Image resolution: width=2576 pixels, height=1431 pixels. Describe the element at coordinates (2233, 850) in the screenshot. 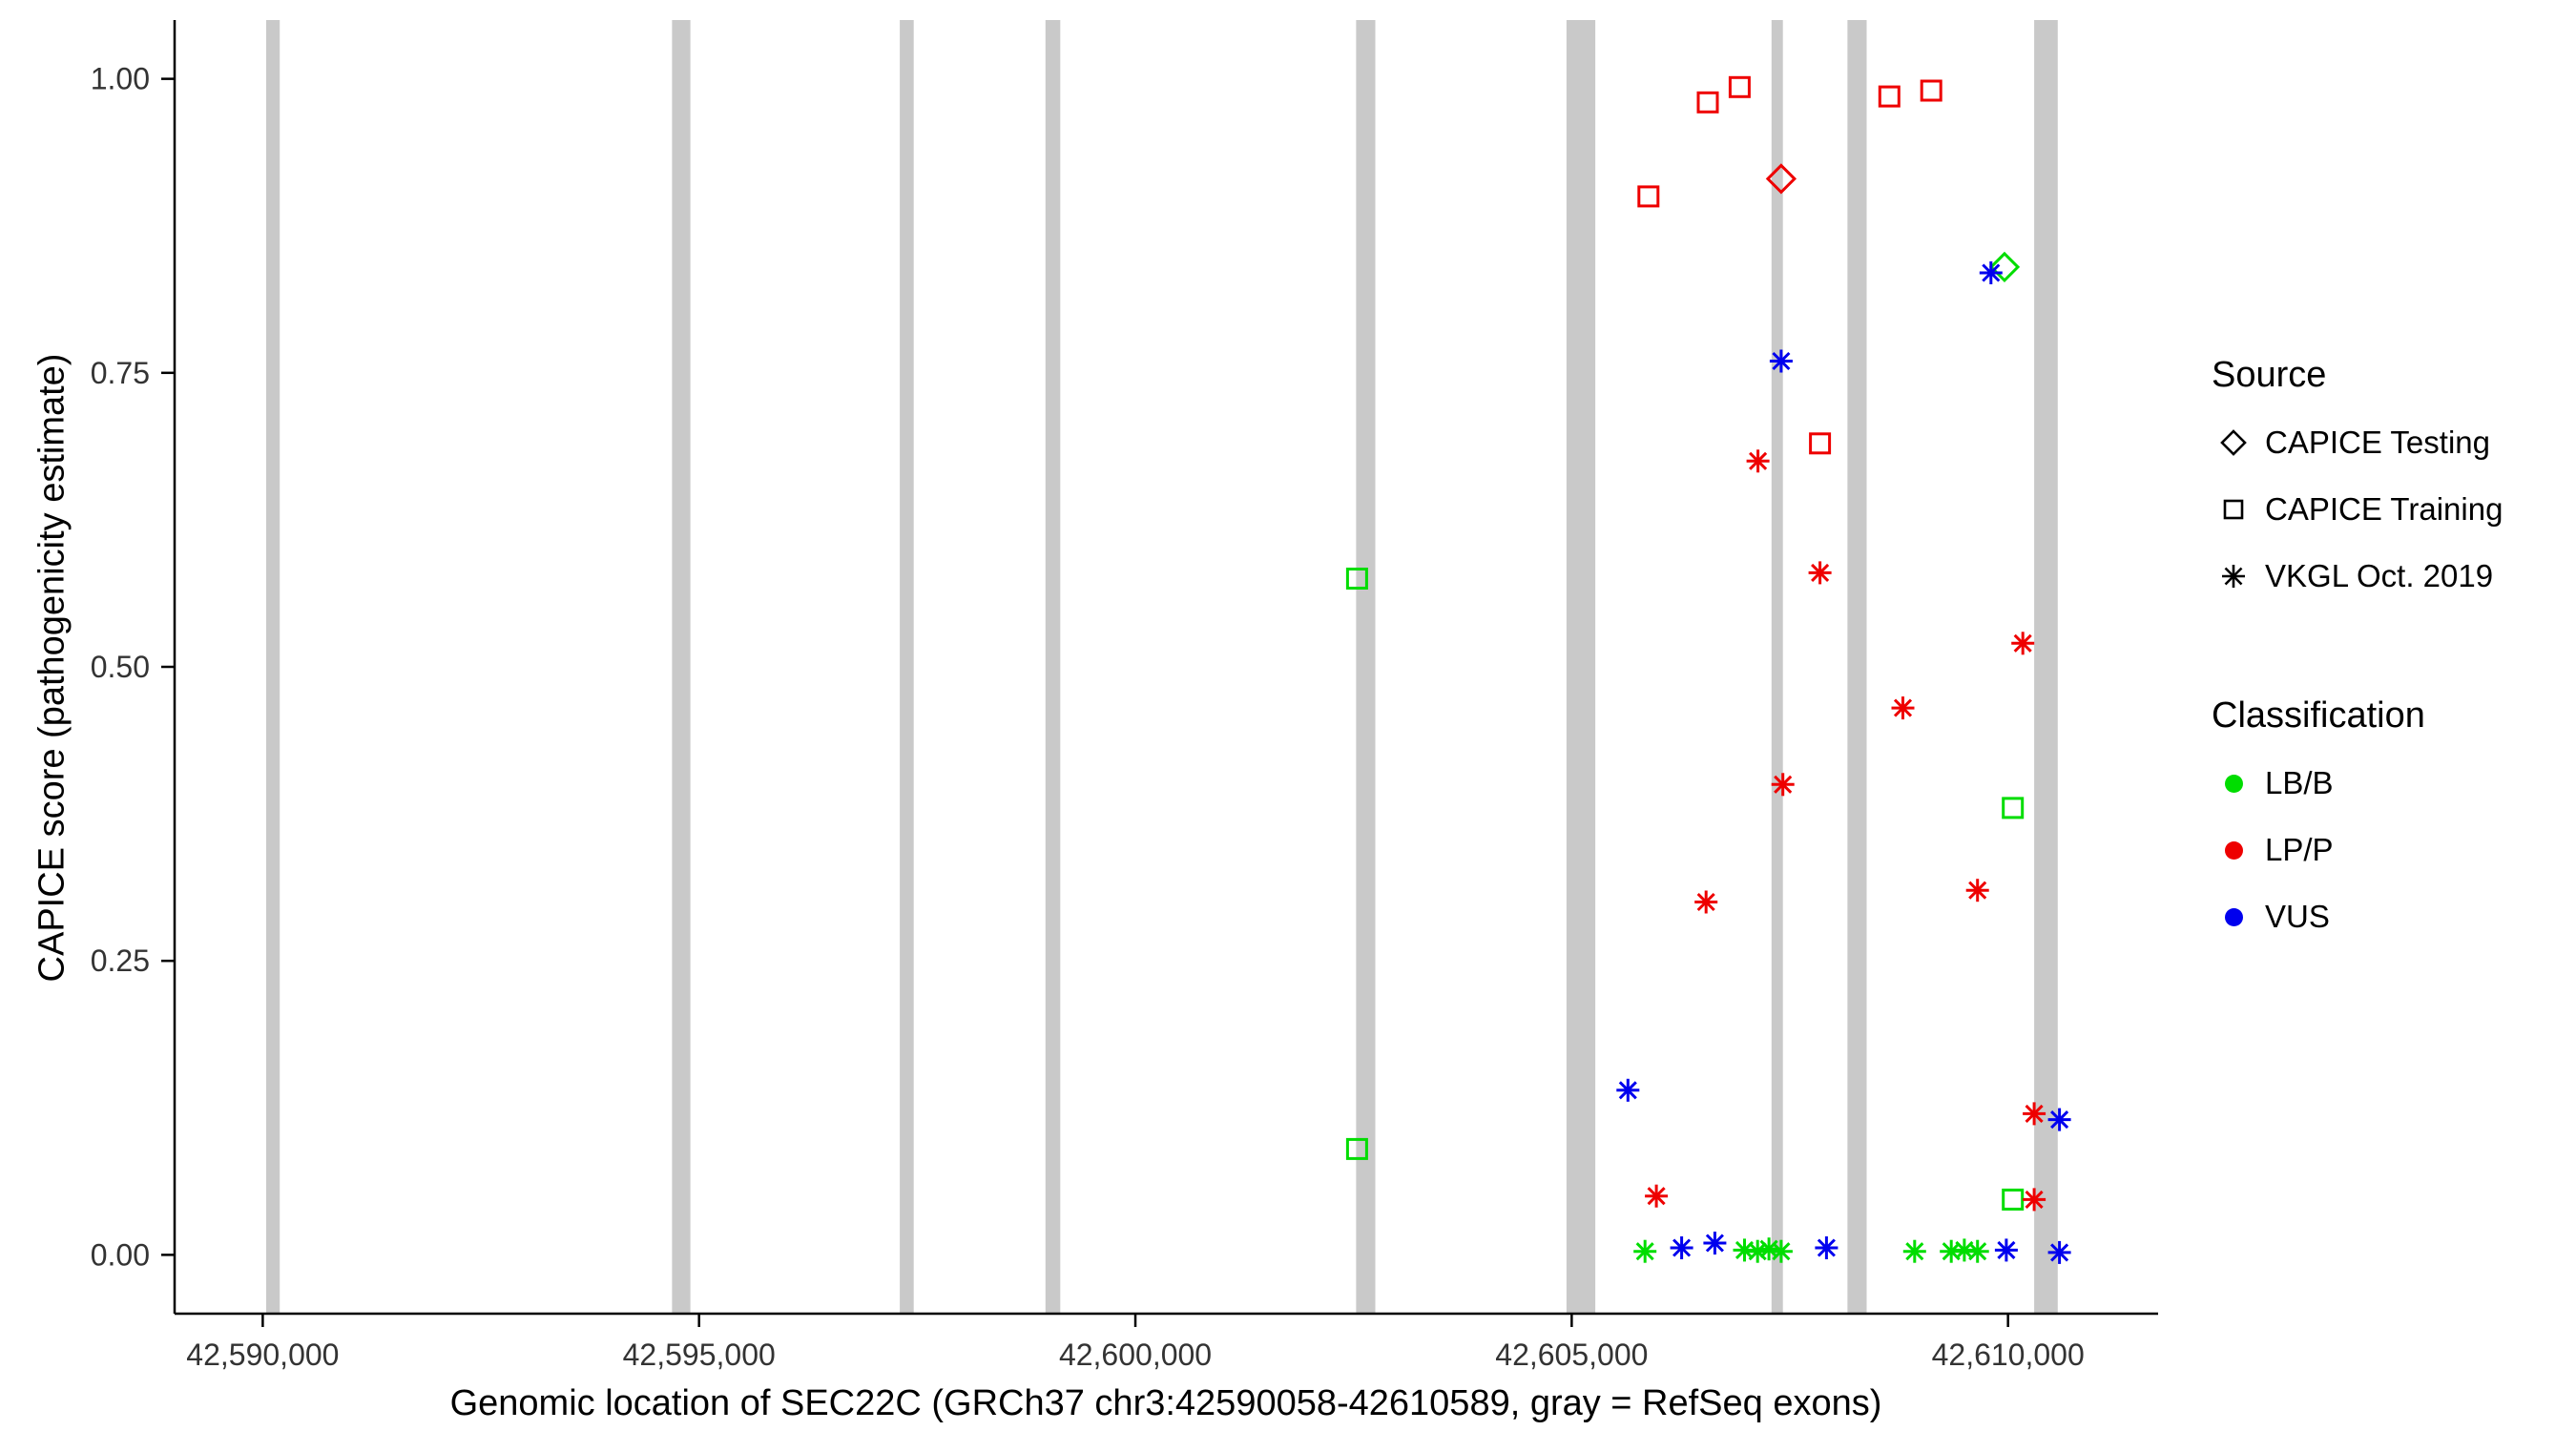

I see `red-dot-icon` at that location.